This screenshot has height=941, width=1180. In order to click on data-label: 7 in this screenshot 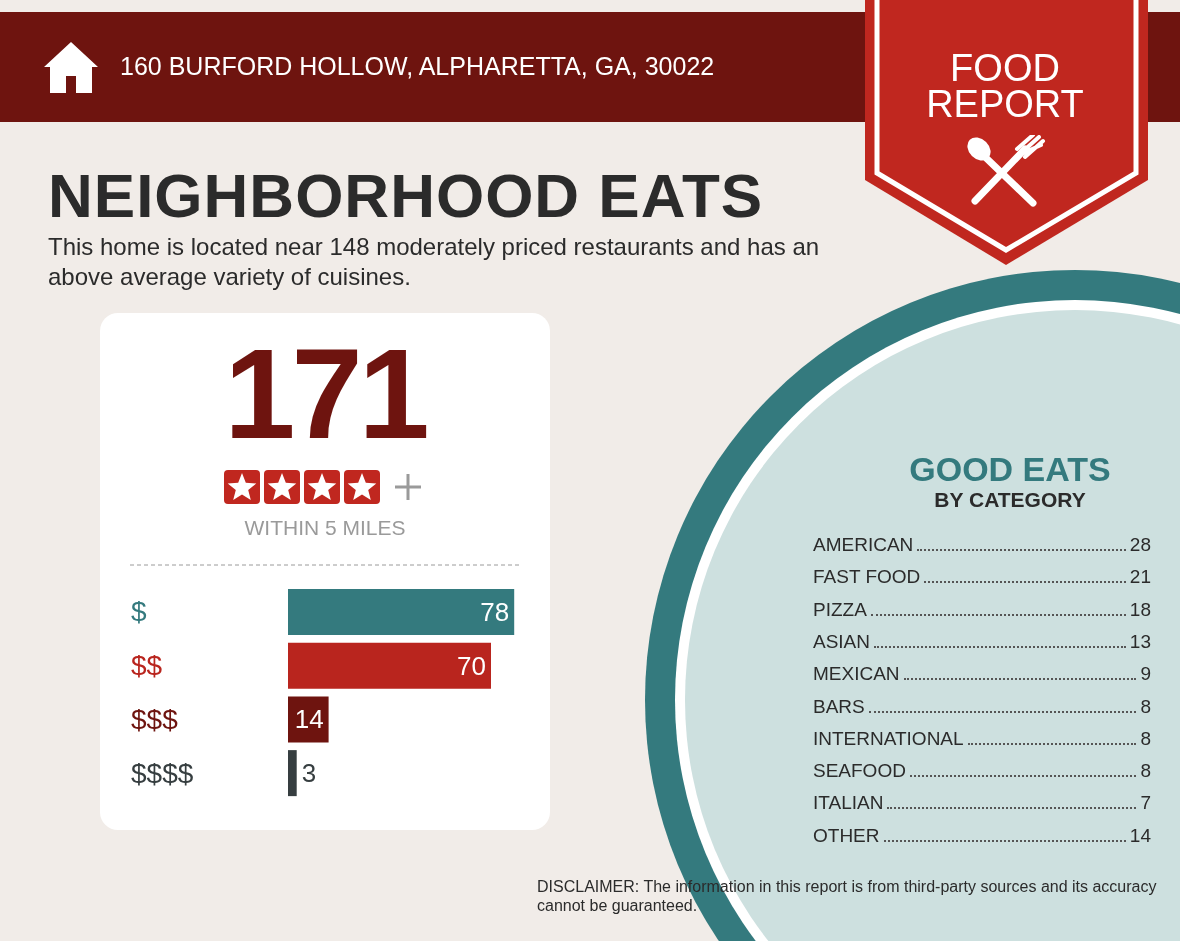, I will do `click(1145, 803)`.